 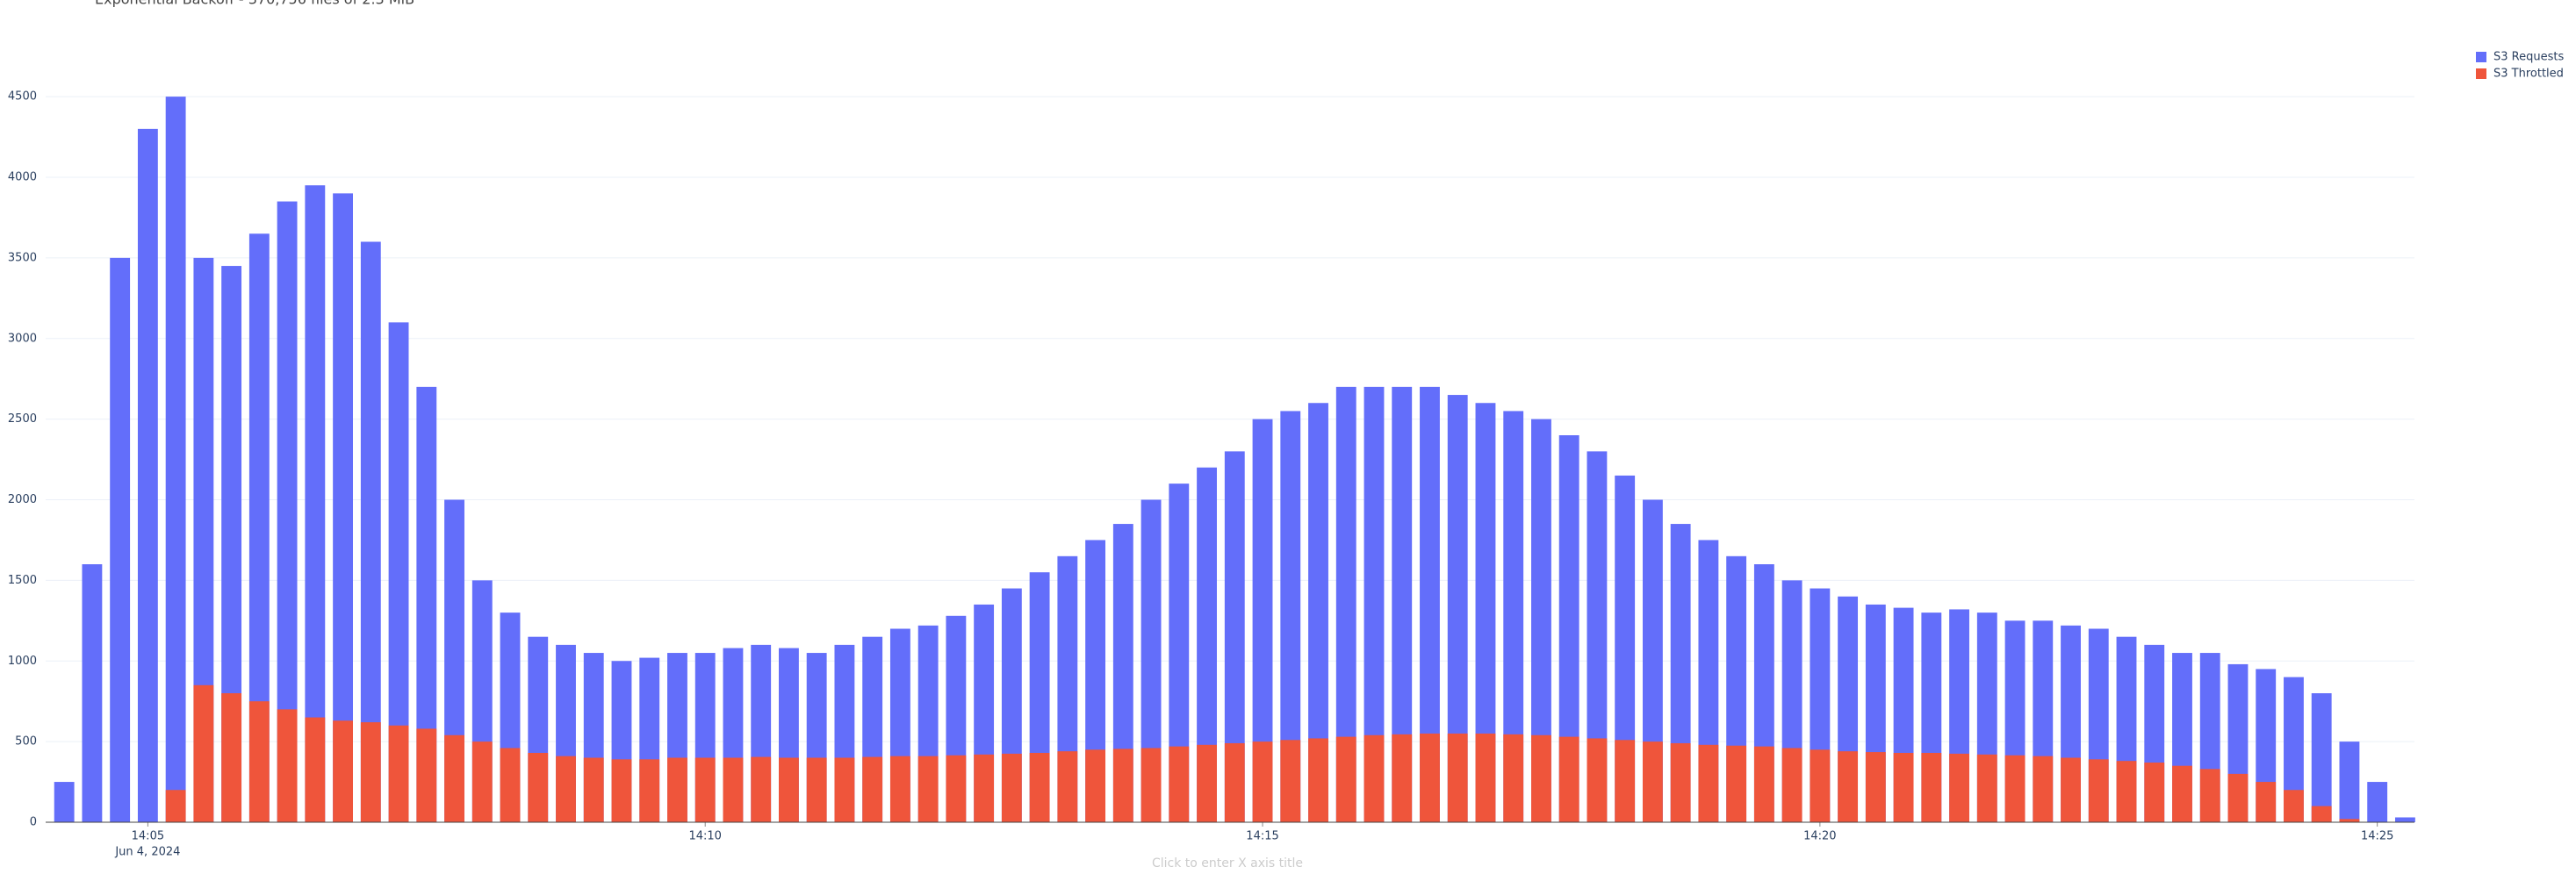 I want to click on y-tick-label: 0, so click(x=33, y=823).